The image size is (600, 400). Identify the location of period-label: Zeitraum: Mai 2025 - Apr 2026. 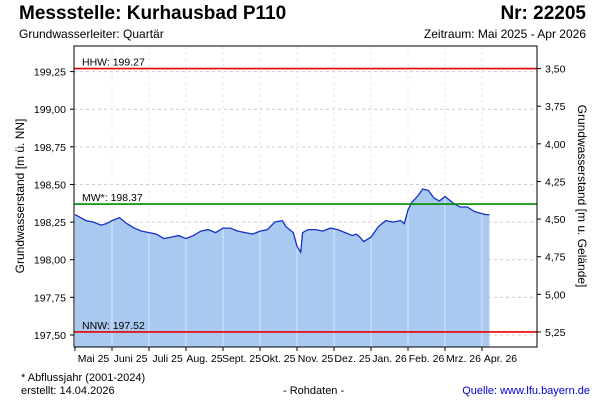
(504, 34).